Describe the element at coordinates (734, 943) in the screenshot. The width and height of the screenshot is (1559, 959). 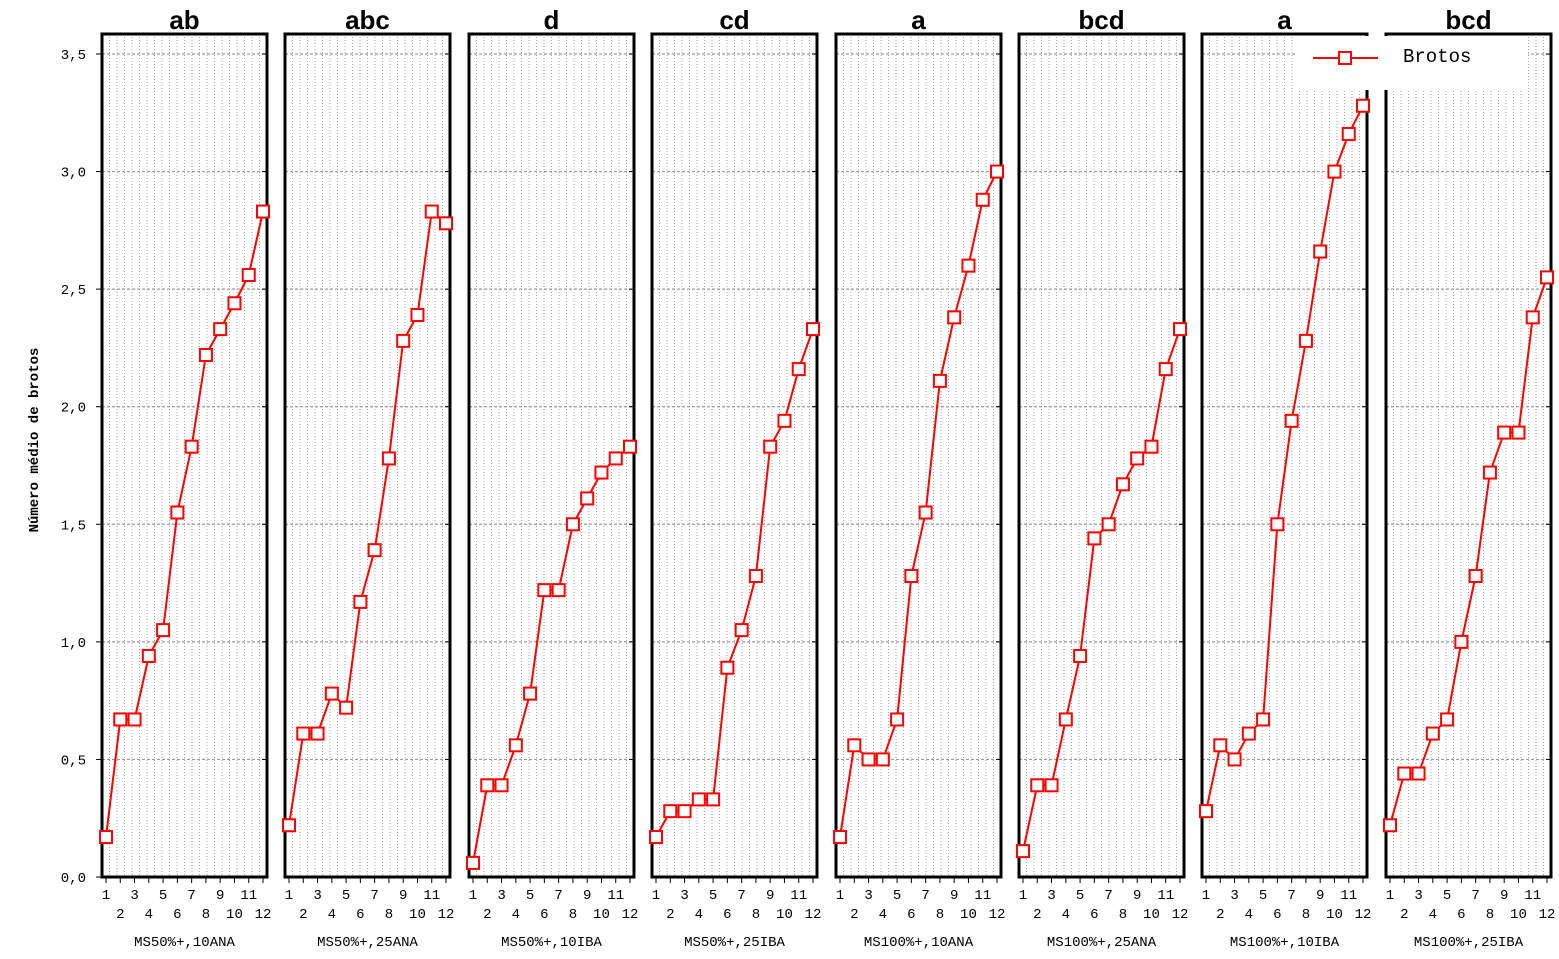
I see `panel-label: MS50%+,25IBA` at that location.